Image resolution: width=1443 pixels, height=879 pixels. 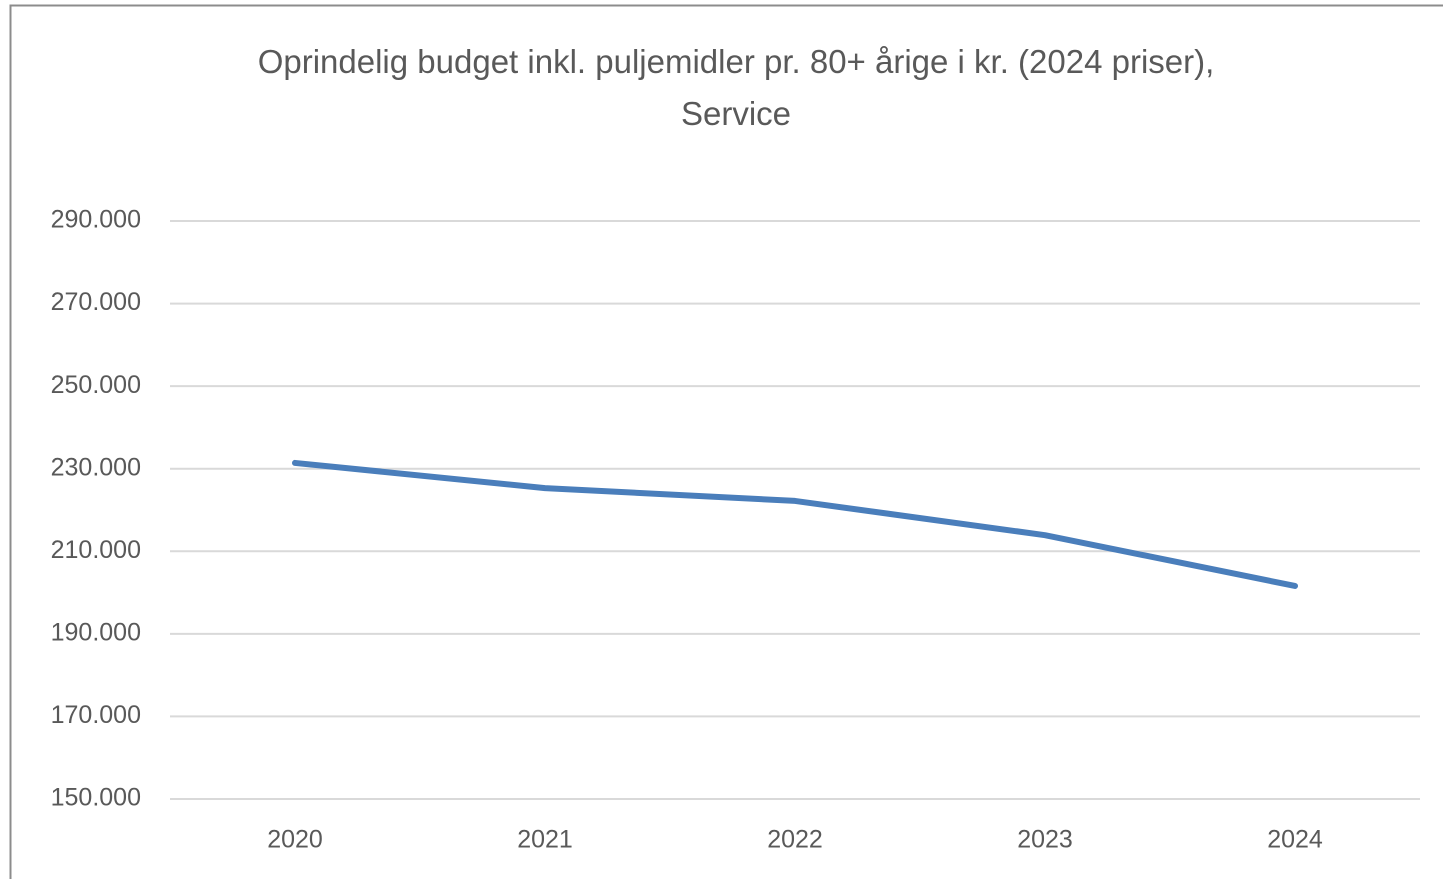 What do you see at coordinates (96, 550) in the screenshot?
I see `y-tick-label: 210.000` at bounding box center [96, 550].